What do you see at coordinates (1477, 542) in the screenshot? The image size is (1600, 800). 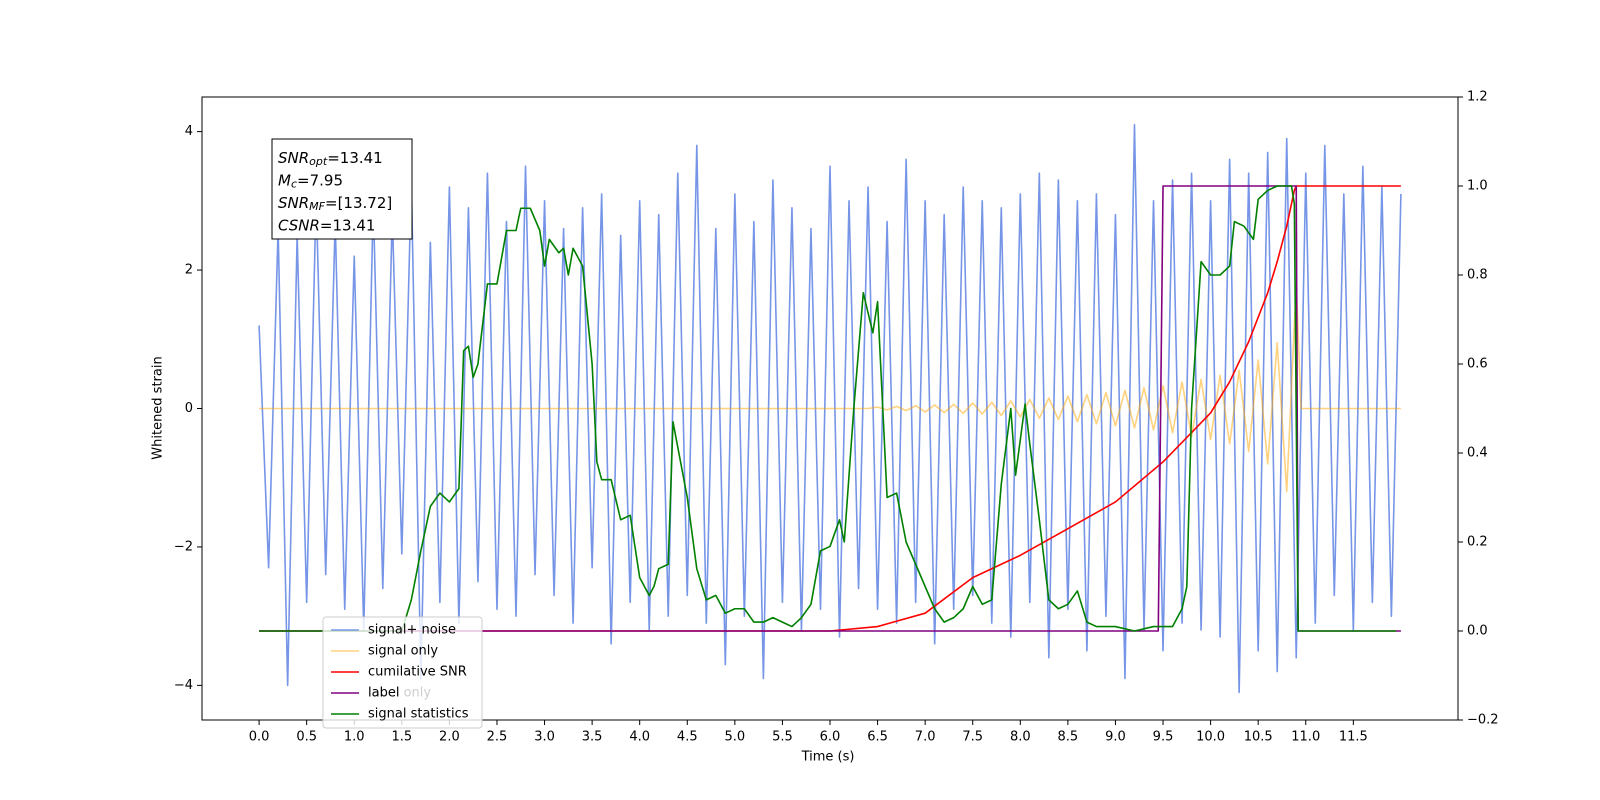 I see `y2-tick-label: 0.2` at bounding box center [1477, 542].